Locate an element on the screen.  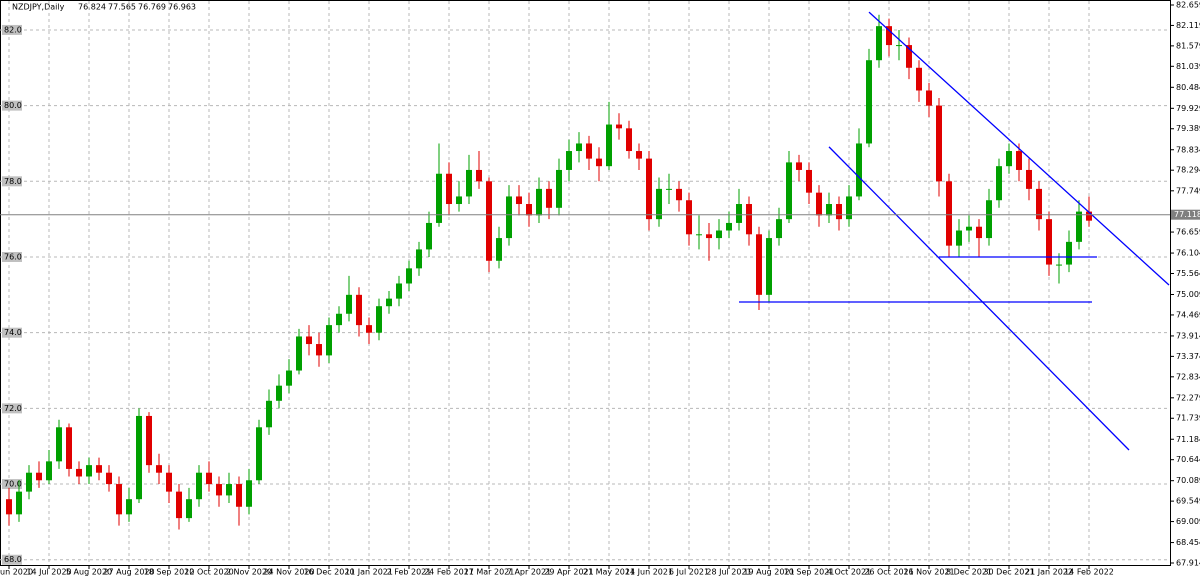
y-tick-label: 82.119 is located at coordinates (1188, 25).